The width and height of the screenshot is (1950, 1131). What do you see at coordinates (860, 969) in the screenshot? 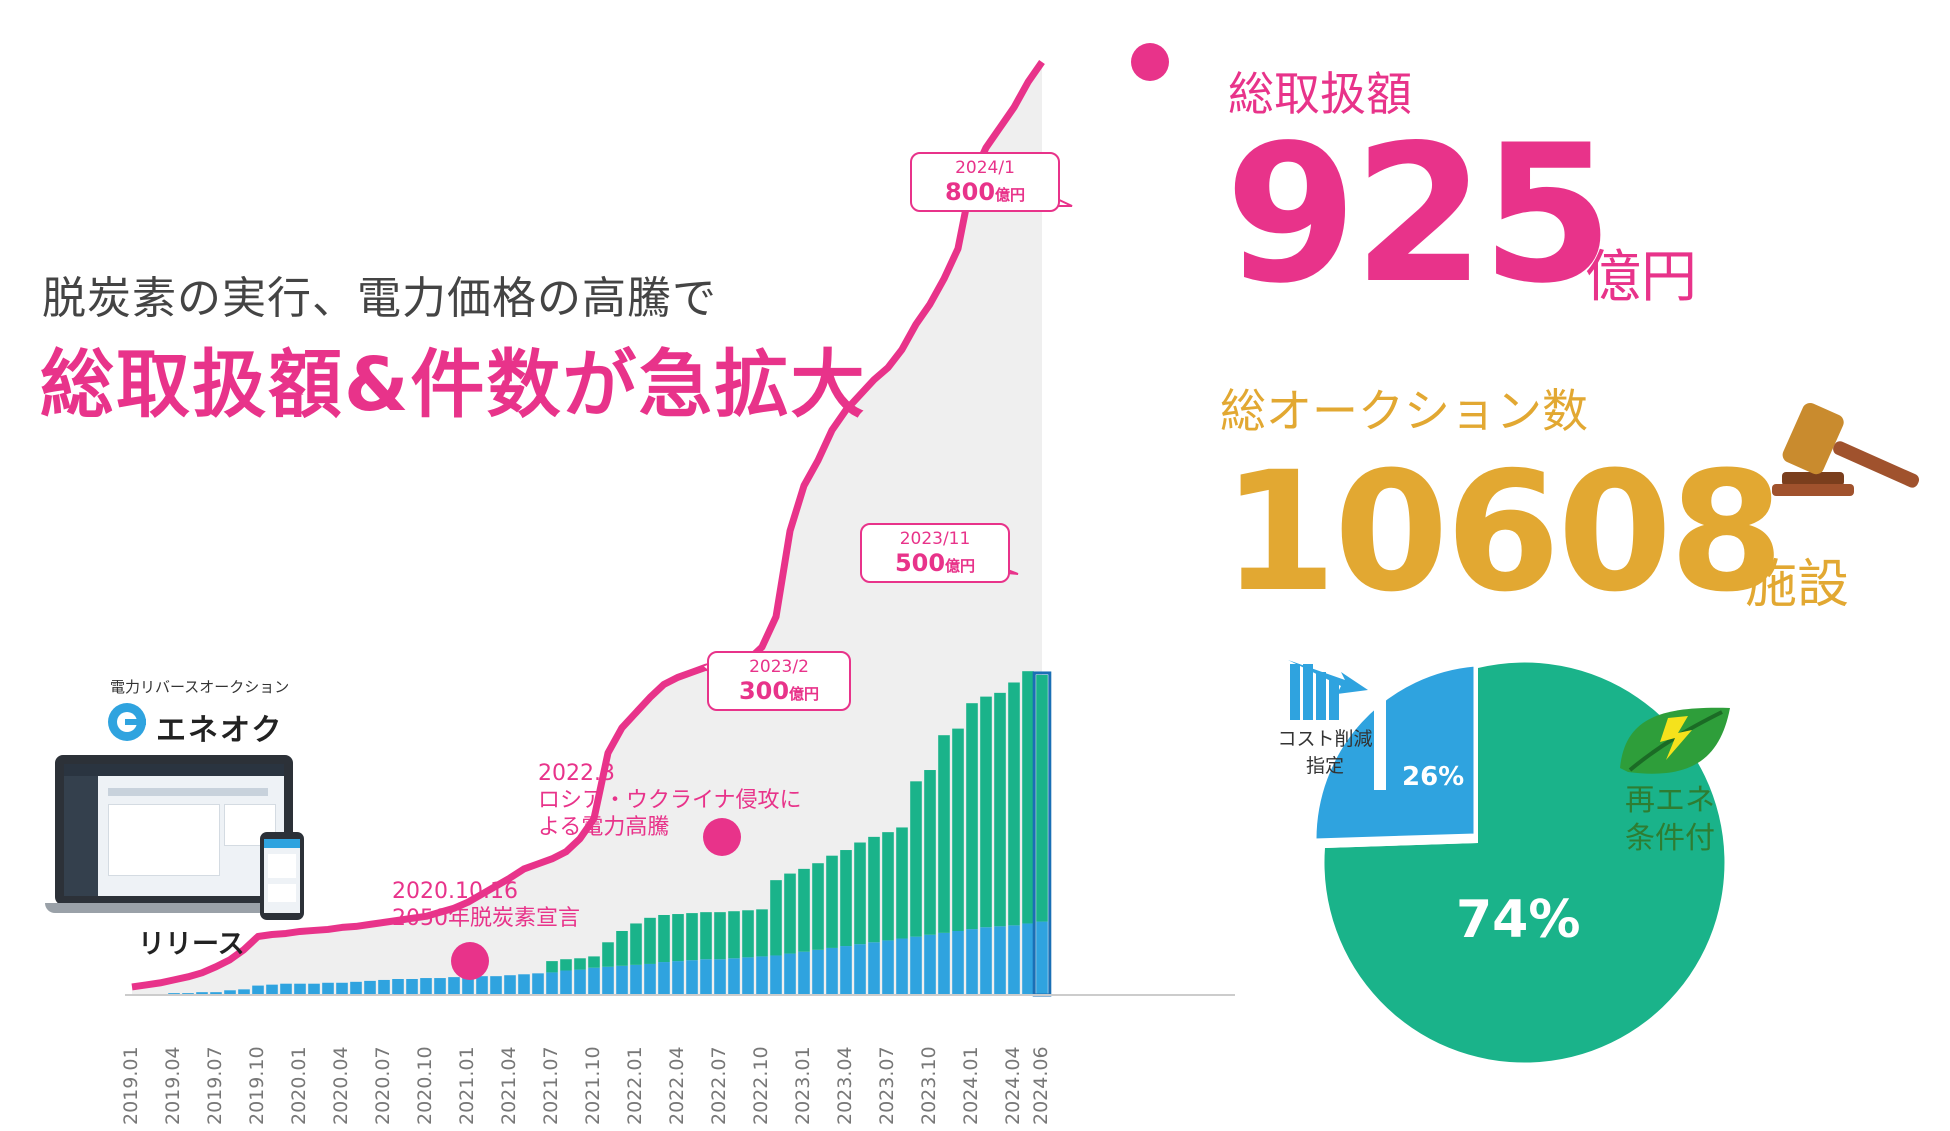
I see `bar-blue-2023.05` at bounding box center [860, 969].